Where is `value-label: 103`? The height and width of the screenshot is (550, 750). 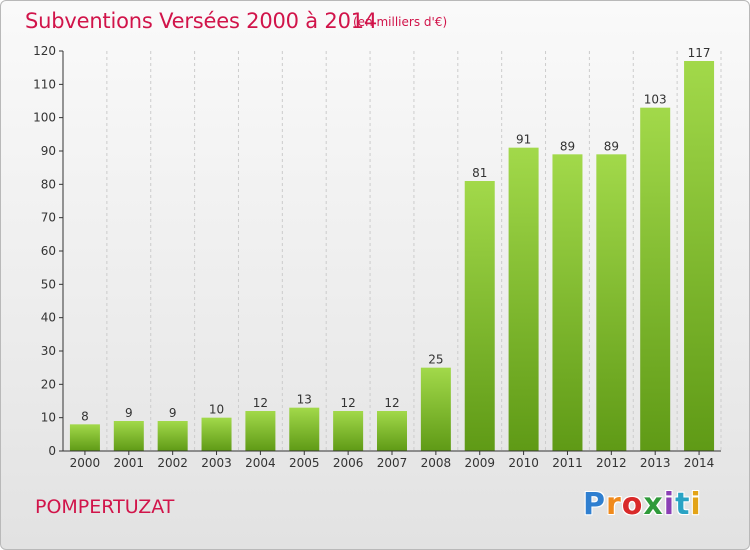 value-label: 103 is located at coordinates (655, 100).